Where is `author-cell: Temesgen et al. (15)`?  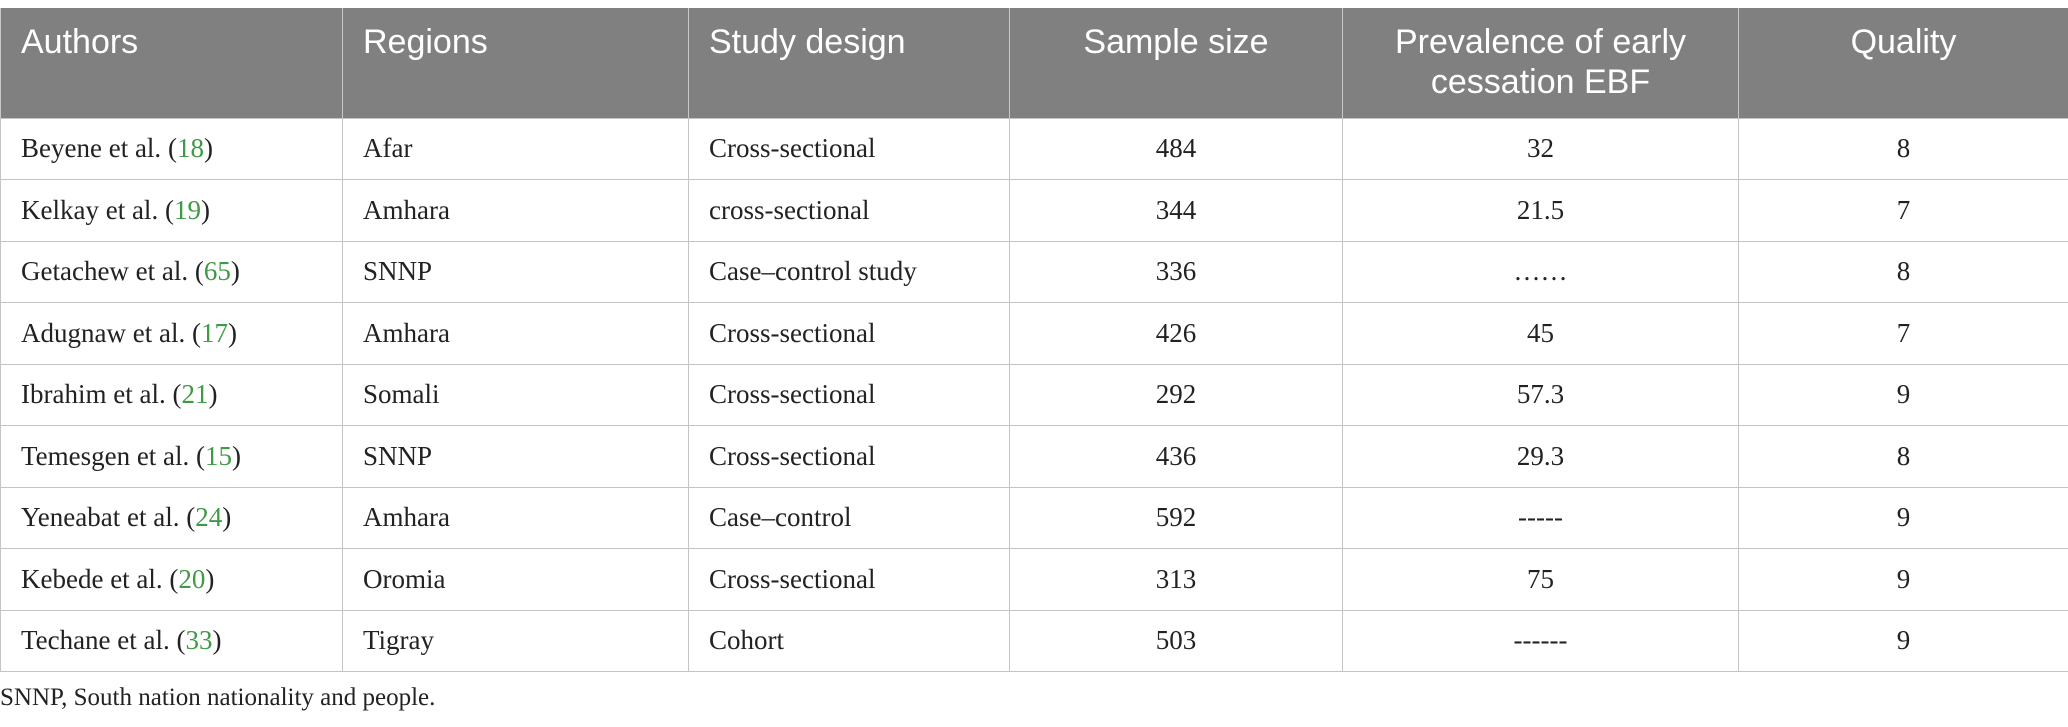
author-cell: Temesgen et al. (15) is located at coordinates (171, 456).